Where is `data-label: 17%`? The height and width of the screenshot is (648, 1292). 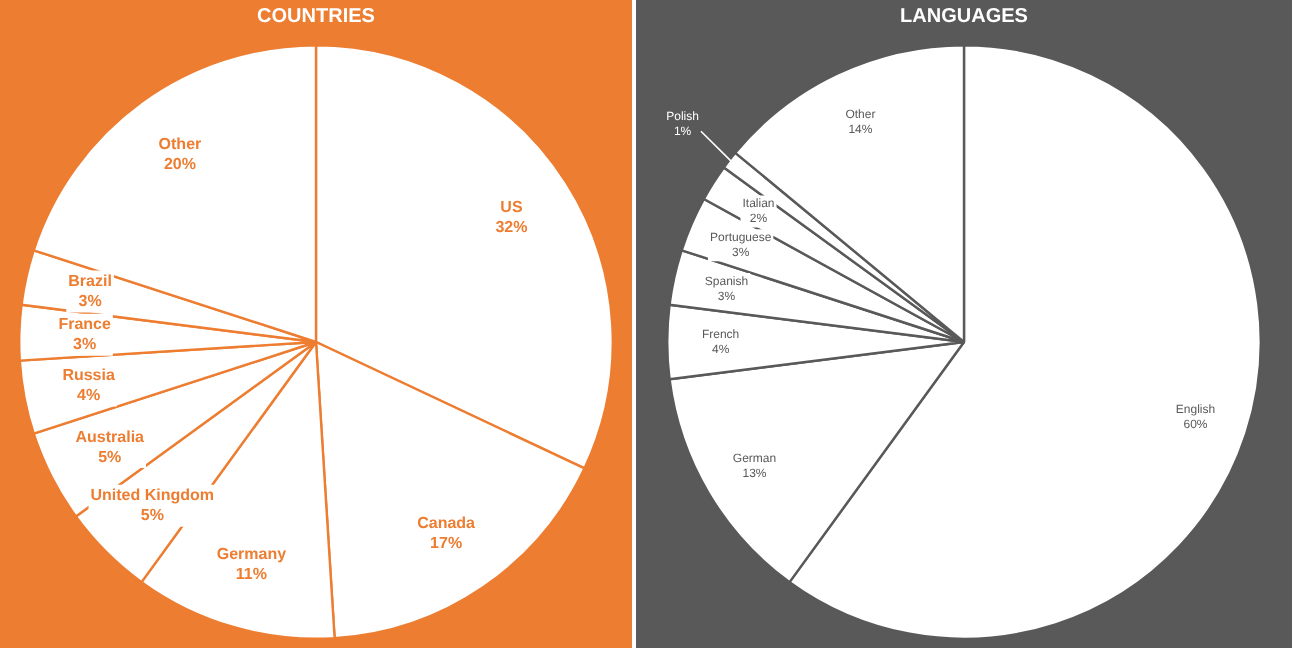 data-label: 17% is located at coordinates (446, 542).